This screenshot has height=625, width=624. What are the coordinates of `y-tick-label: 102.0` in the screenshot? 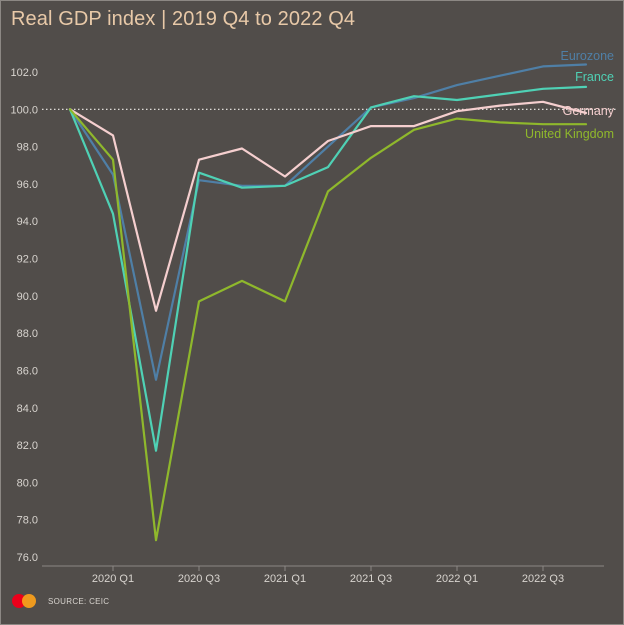 It's located at (24, 73).